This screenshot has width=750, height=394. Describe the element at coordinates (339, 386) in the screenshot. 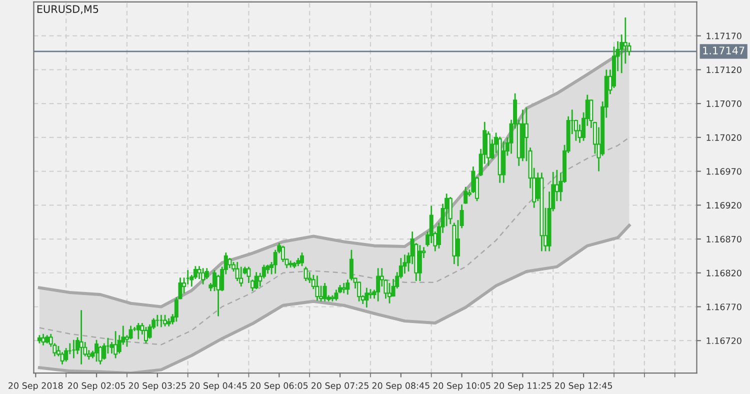

I see `x-tick-label: 20 Sep 07:25` at that location.